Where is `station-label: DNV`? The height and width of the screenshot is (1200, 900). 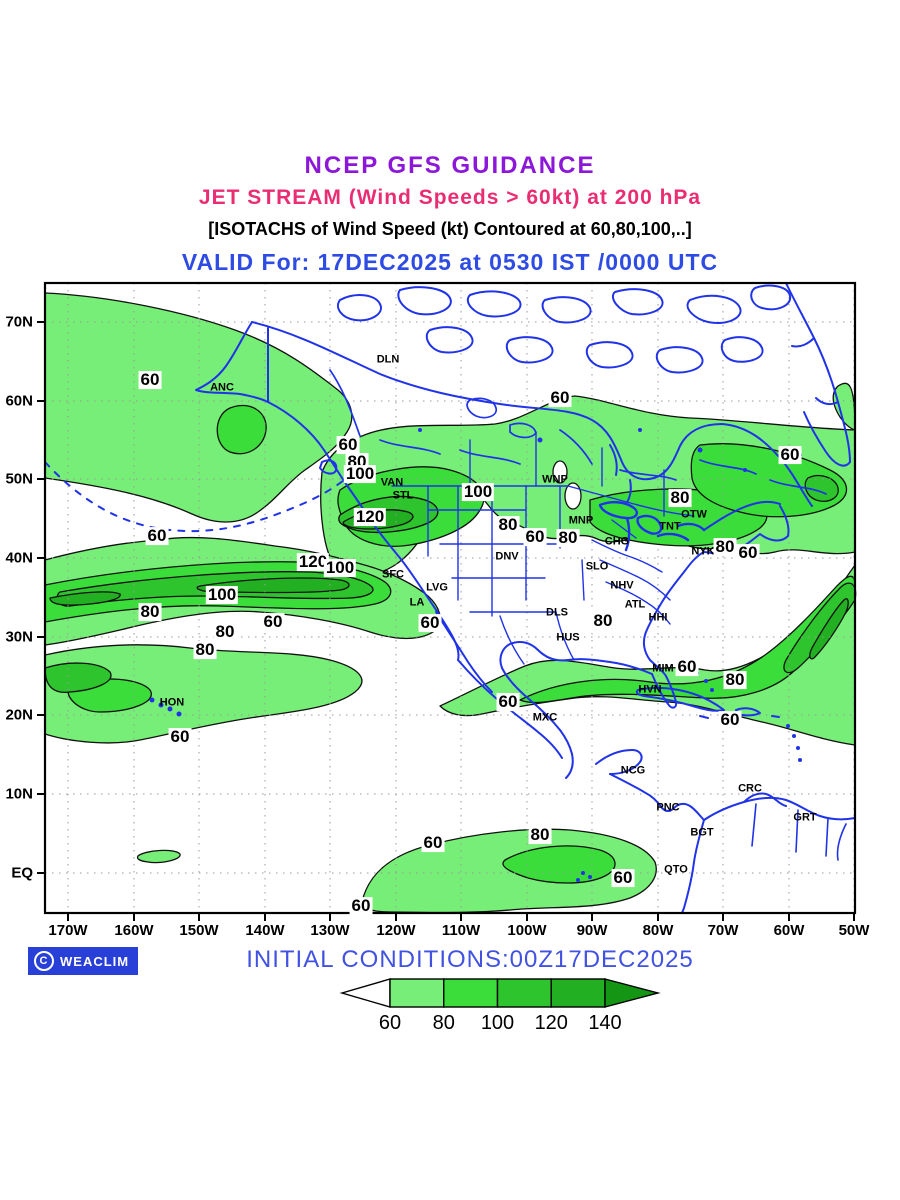 station-label: DNV is located at coordinates (507, 556).